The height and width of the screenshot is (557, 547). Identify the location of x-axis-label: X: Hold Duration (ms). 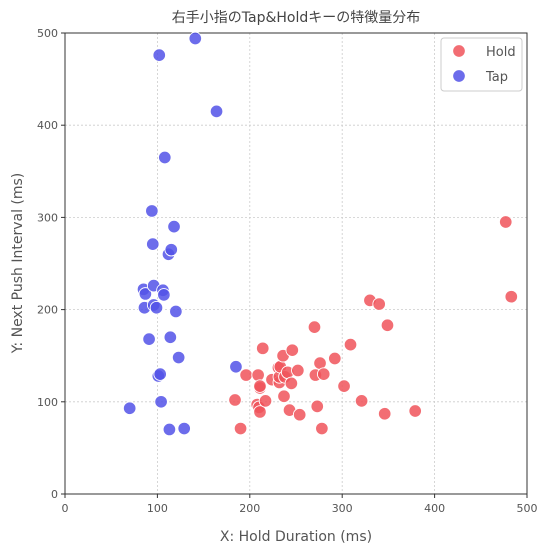
(296, 537).